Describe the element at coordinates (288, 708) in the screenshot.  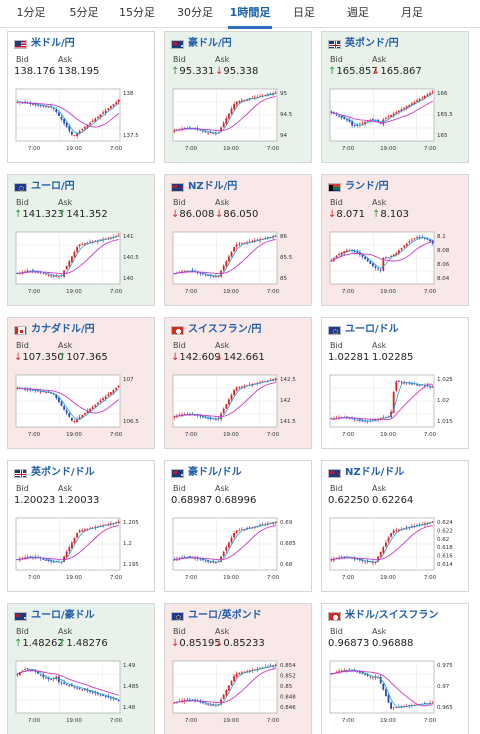
I see `y-tick-label: 0.846` at that location.